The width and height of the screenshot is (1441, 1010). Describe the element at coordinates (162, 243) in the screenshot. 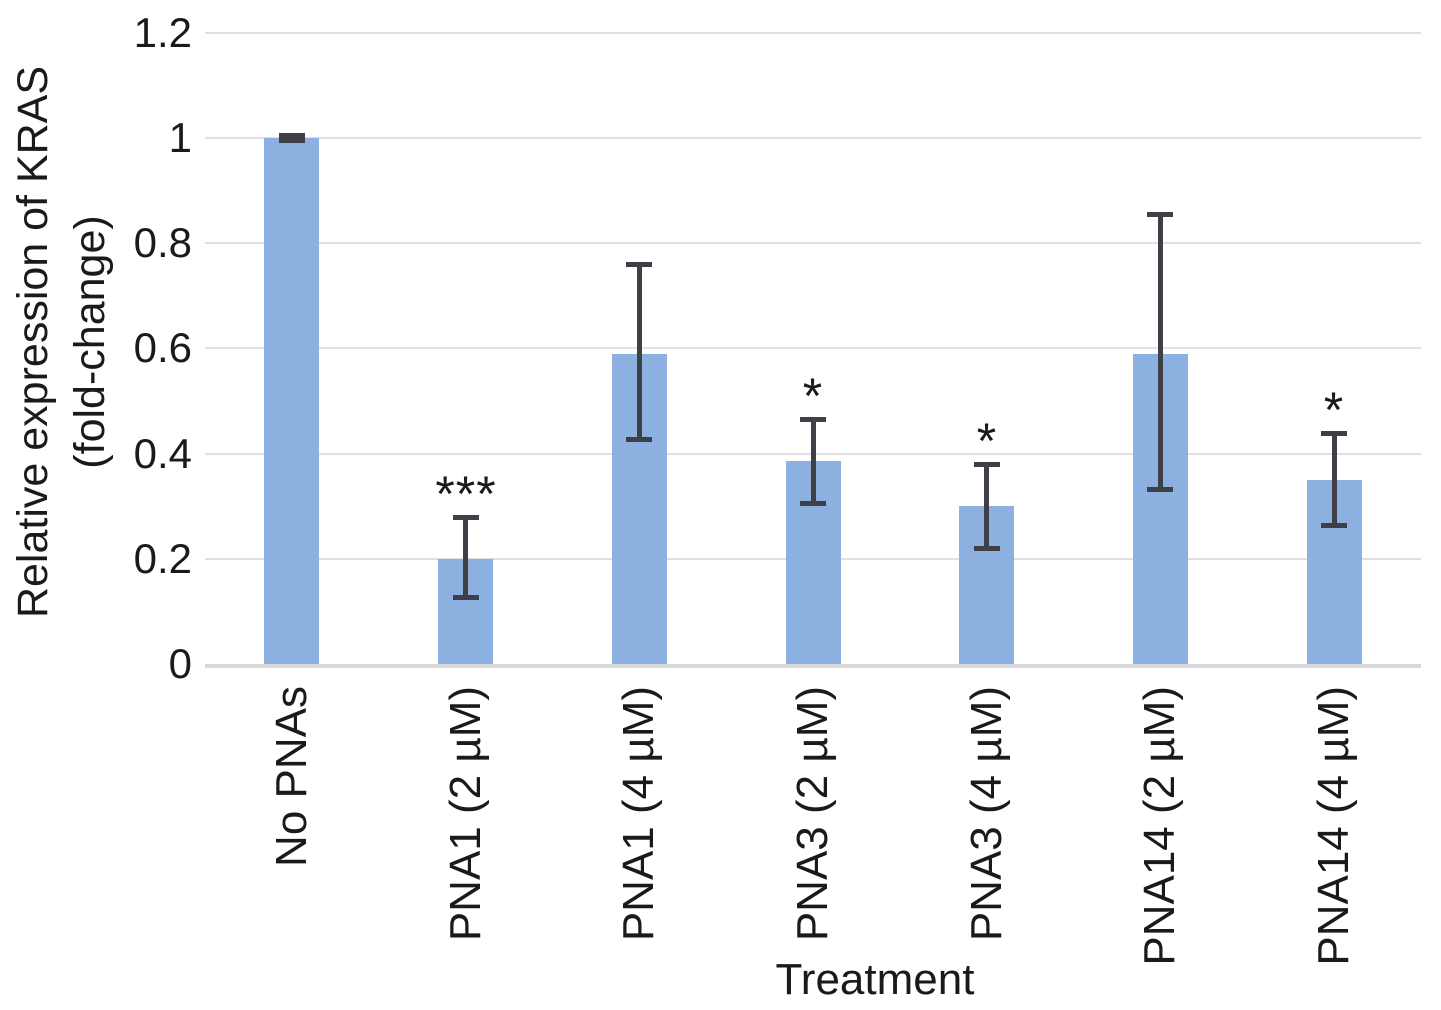

I see `y-tick-label: 0.8` at that location.